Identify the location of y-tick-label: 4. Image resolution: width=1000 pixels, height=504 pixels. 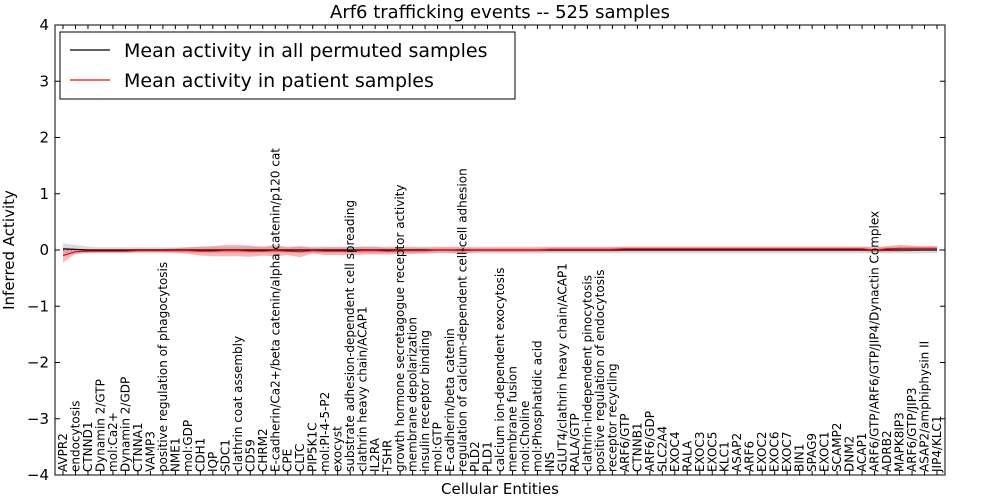
(44, 25).